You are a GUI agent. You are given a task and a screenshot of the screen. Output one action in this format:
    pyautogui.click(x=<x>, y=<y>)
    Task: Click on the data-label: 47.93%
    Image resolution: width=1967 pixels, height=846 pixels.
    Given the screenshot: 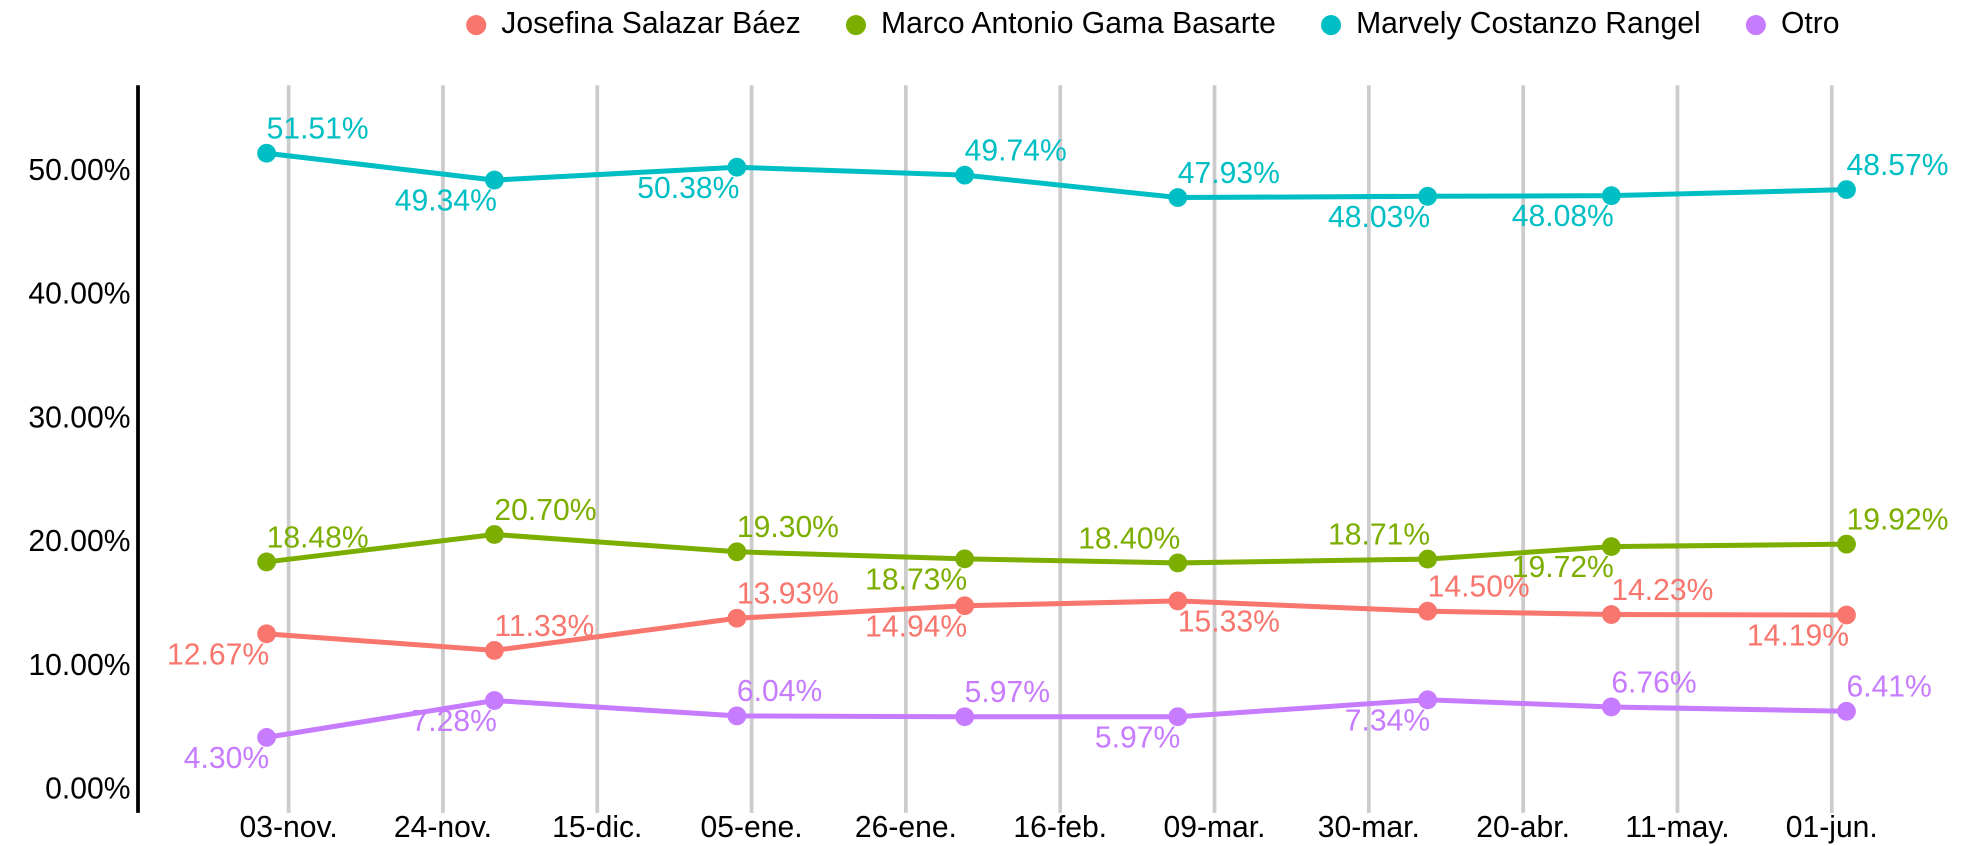 What is the action you would take?
    pyautogui.click(x=1229, y=173)
    